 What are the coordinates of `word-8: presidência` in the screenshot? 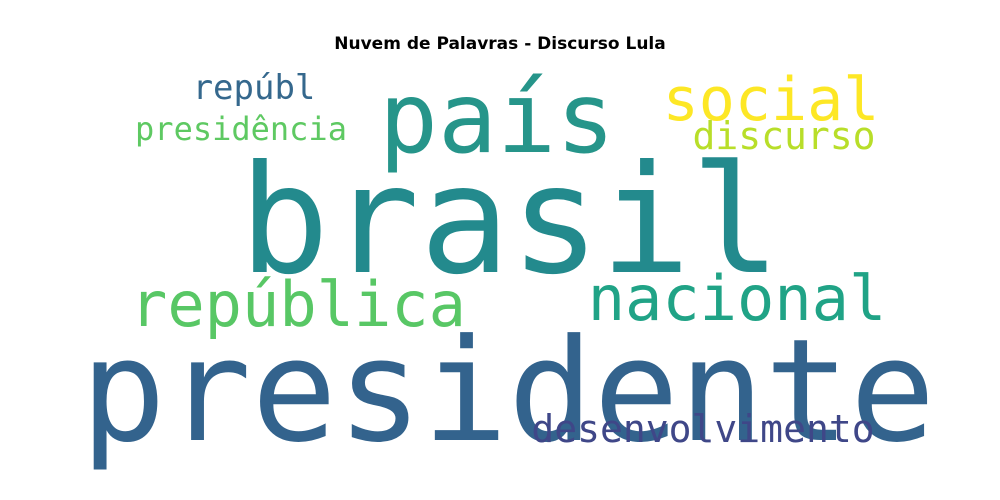 It's located at (241, 129).